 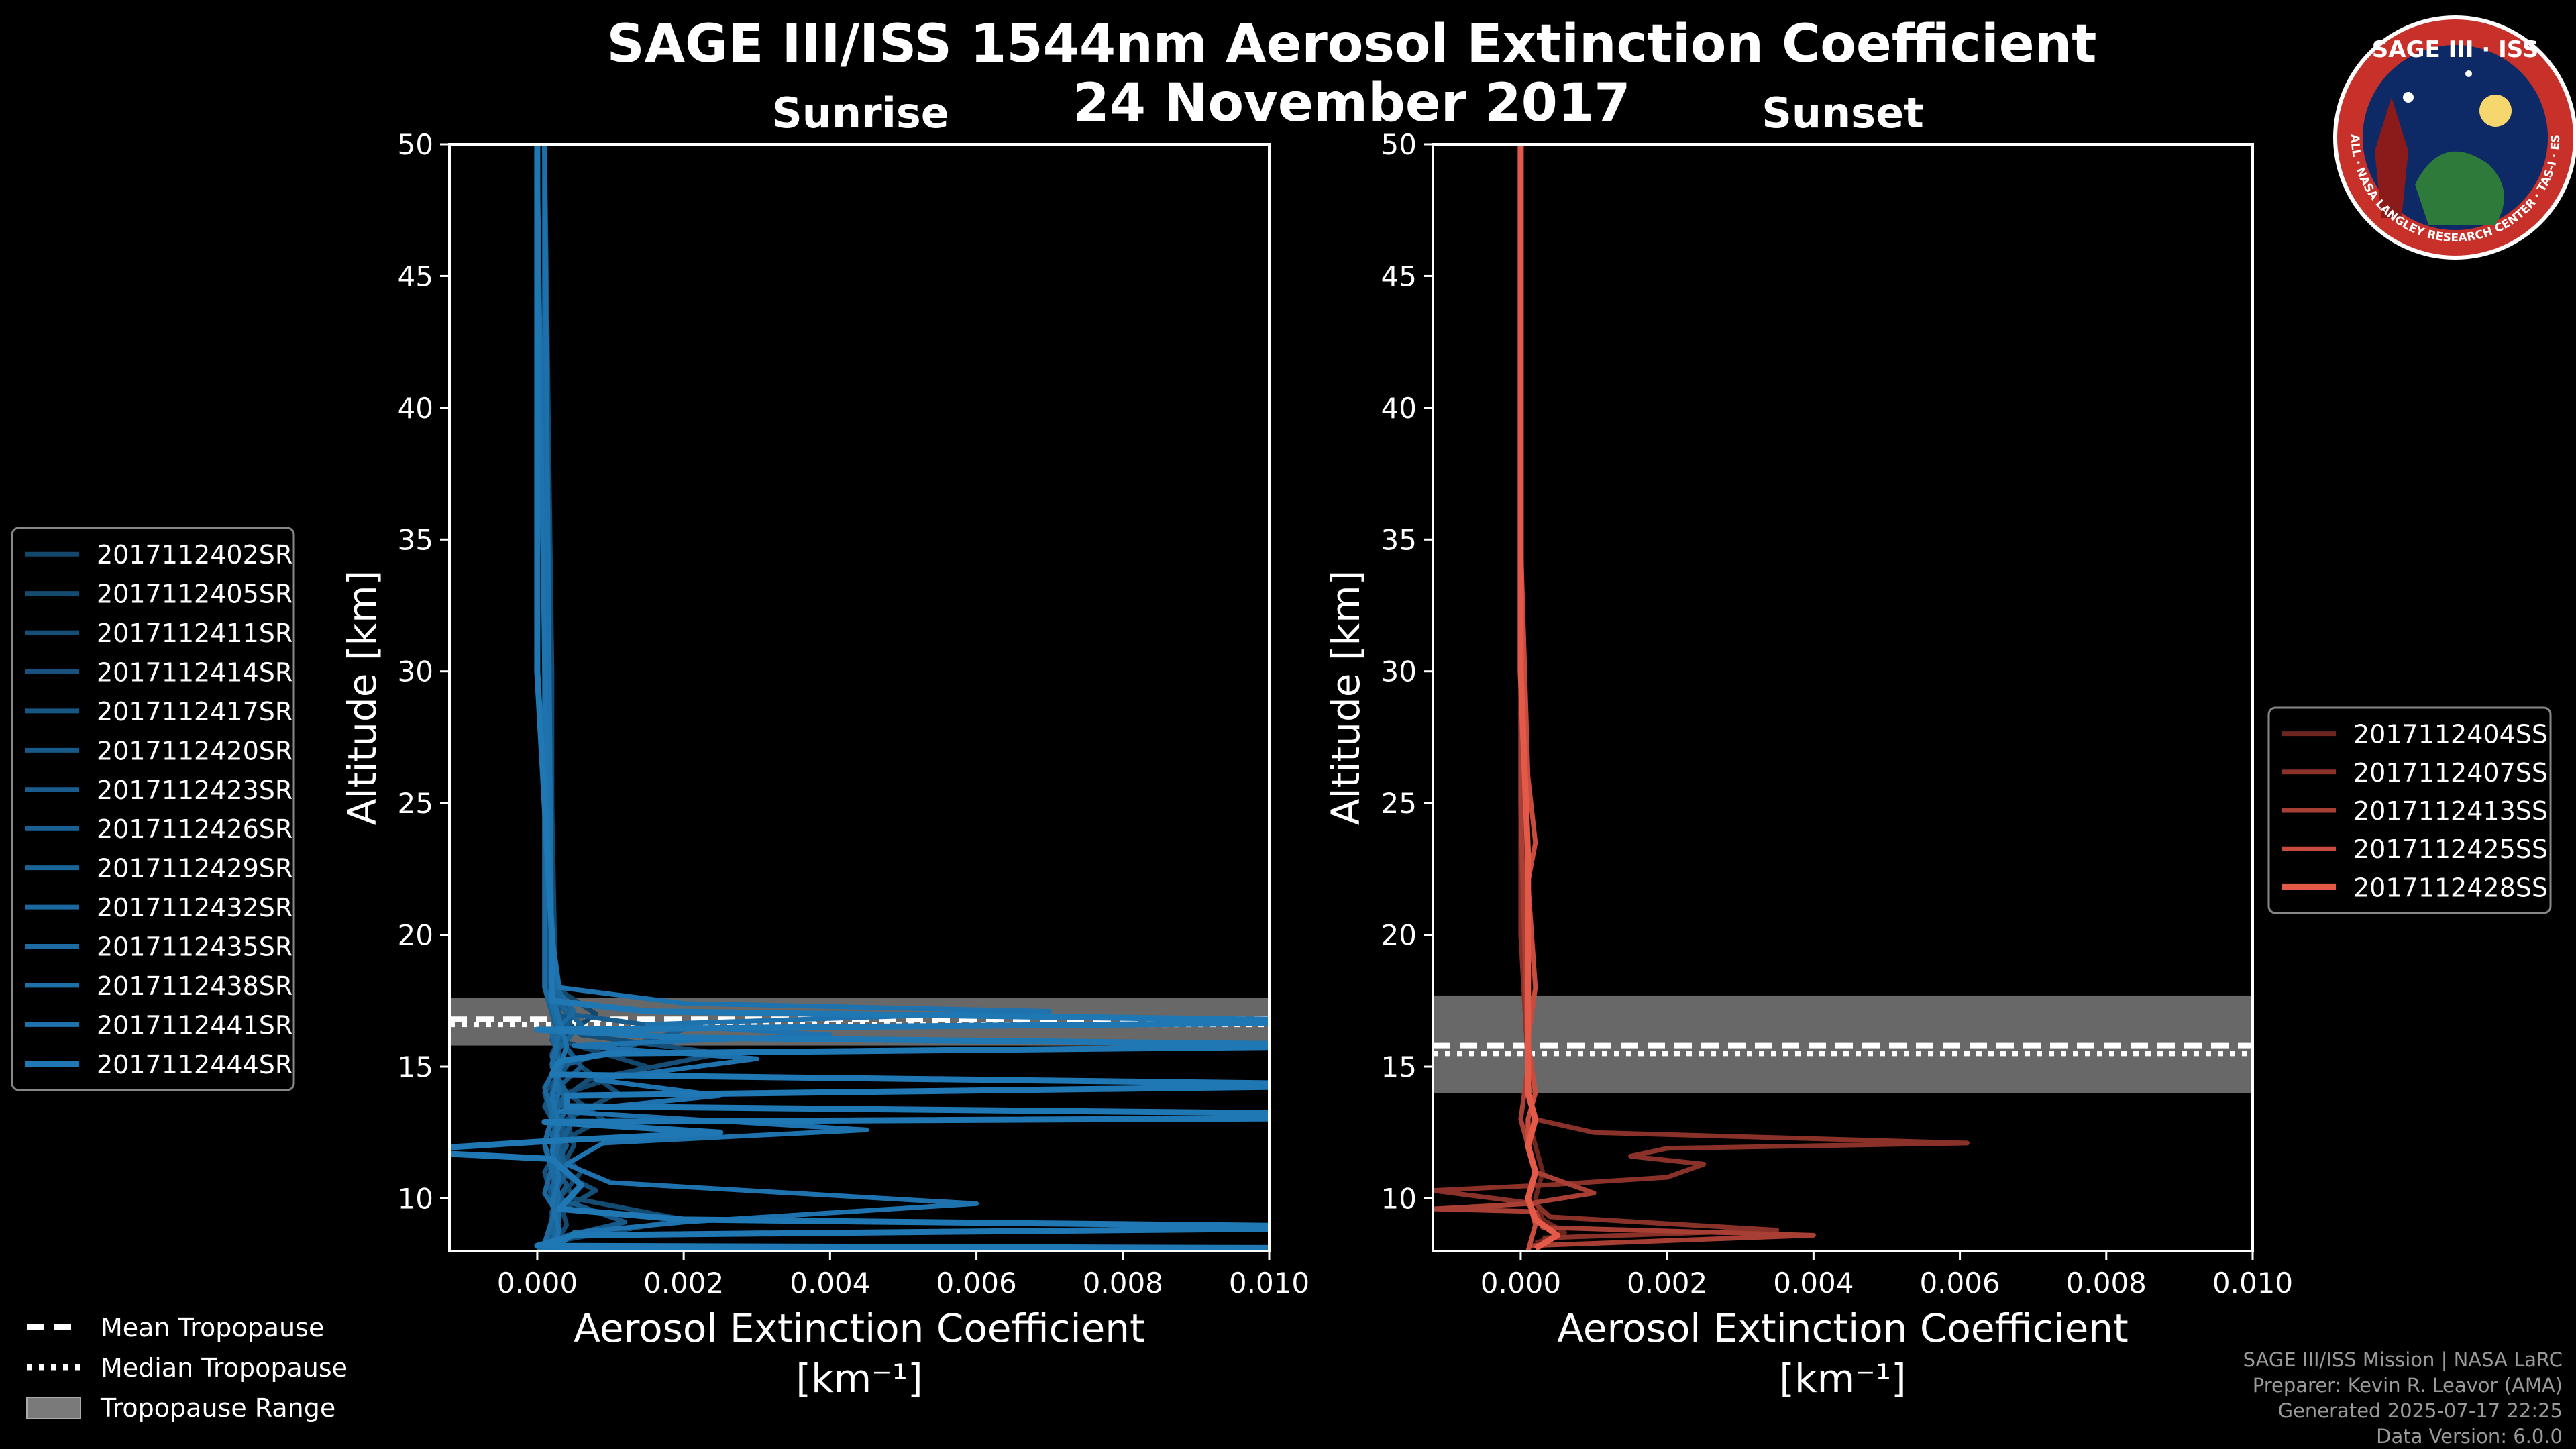 What do you see at coordinates (556, 697) in the screenshot?
I see `series-line-2017112438SR` at bounding box center [556, 697].